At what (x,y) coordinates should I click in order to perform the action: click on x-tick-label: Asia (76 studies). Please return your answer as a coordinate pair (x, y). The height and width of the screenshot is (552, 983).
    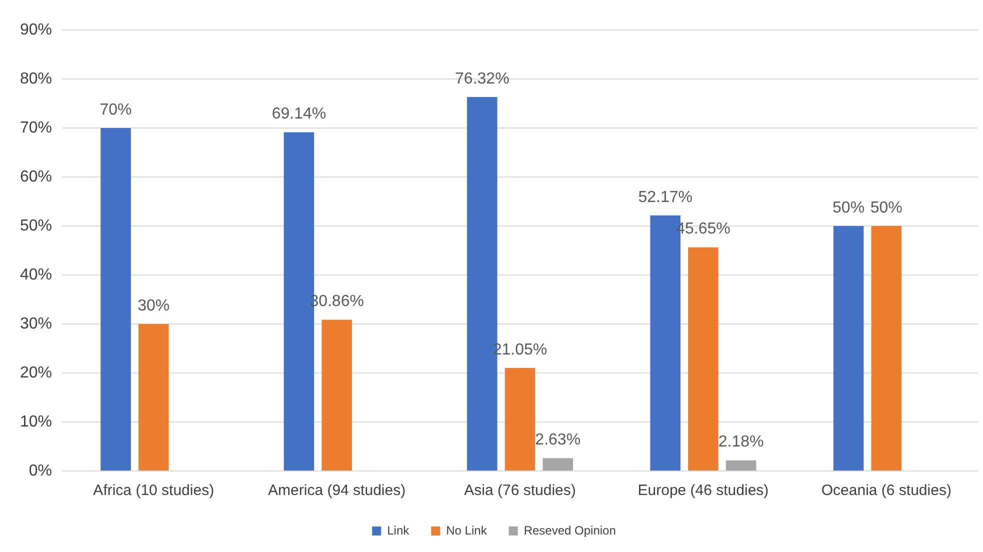
    Looking at the image, I should click on (520, 491).